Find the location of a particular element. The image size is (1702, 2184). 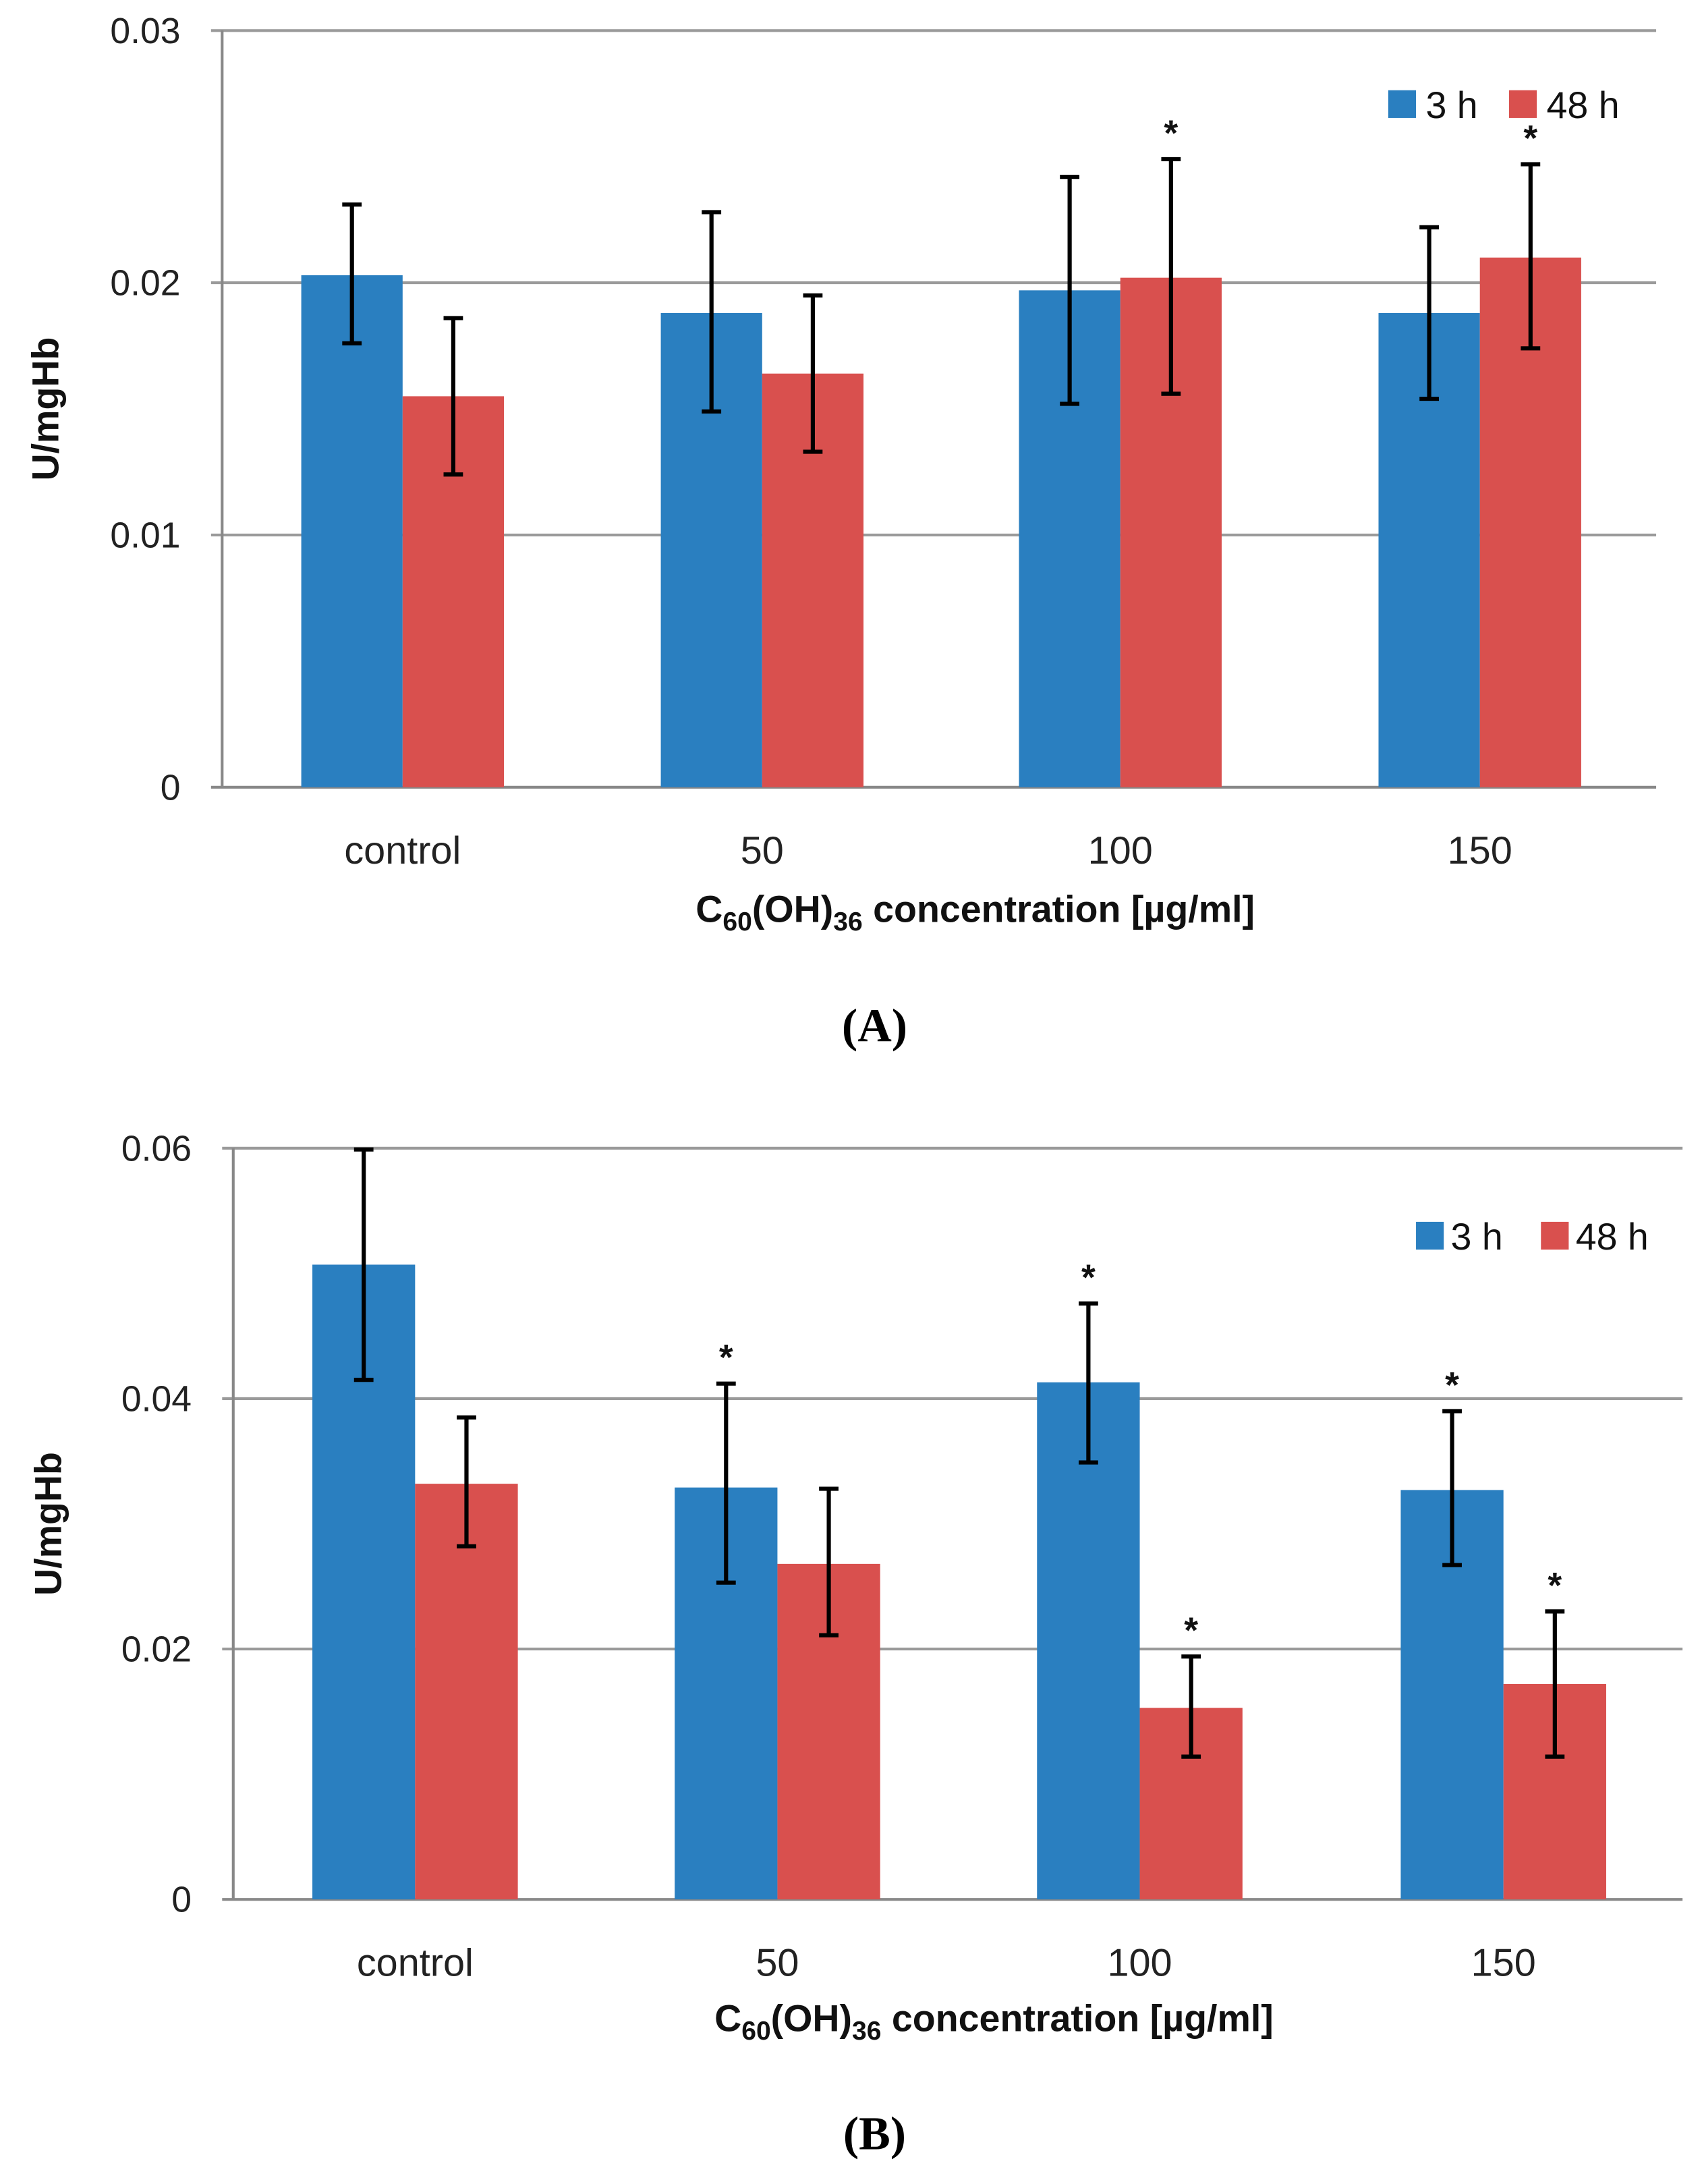

y-tick-label: 0.06 is located at coordinates (156, 1149).